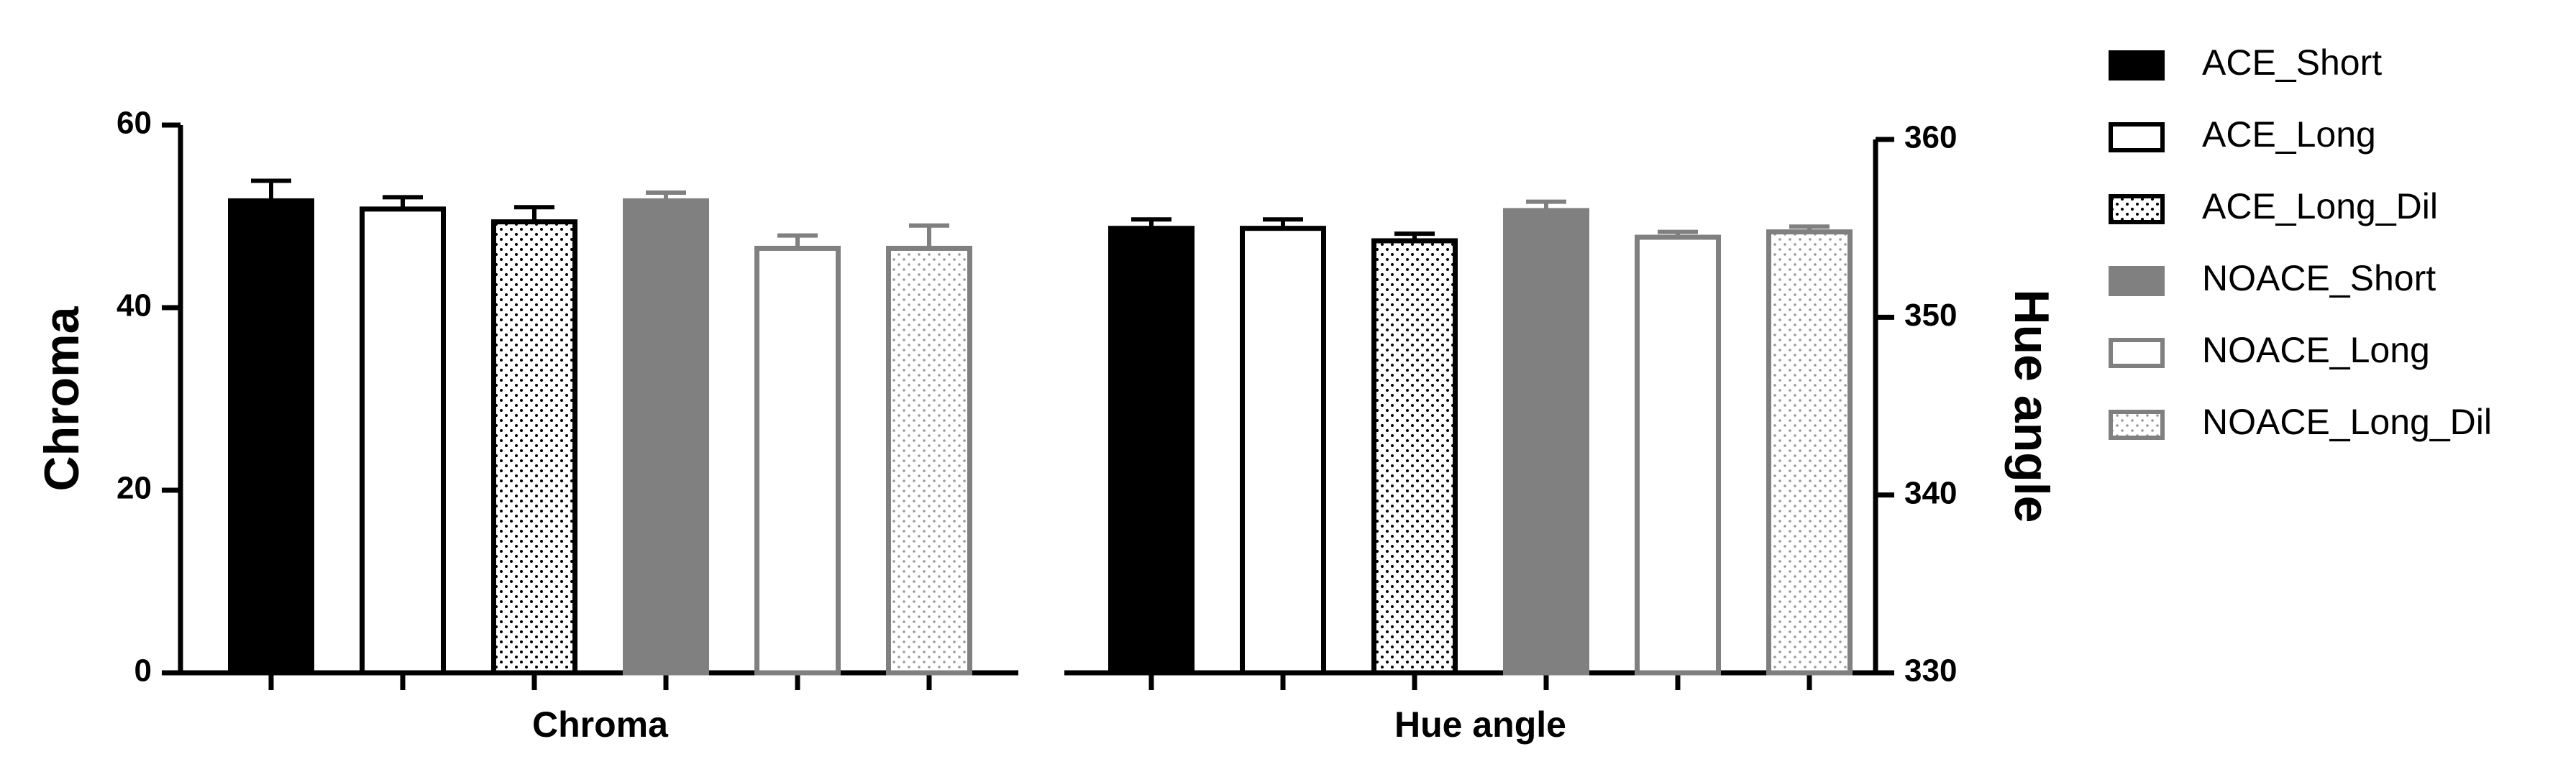 The width and height of the screenshot is (2576, 772). What do you see at coordinates (2316, 350) in the screenshot?
I see `legend-label: NOACE_Long` at bounding box center [2316, 350].